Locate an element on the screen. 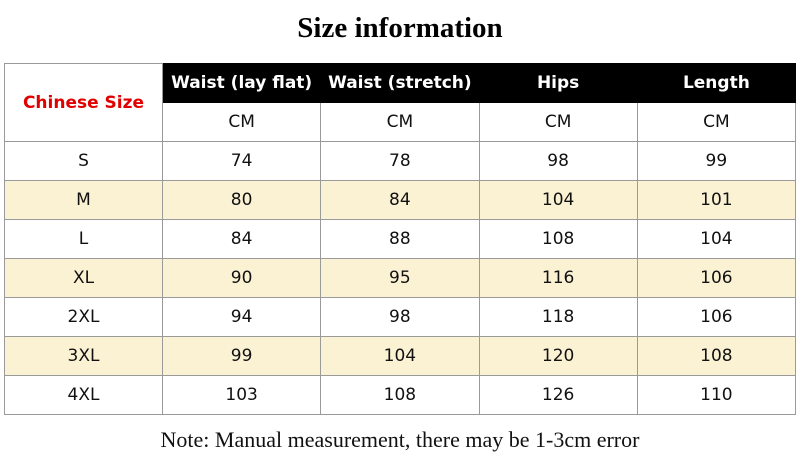 The width and height of the screenshot is (800, 464). measure-cell: 88 is located at coordinates (400, 239).